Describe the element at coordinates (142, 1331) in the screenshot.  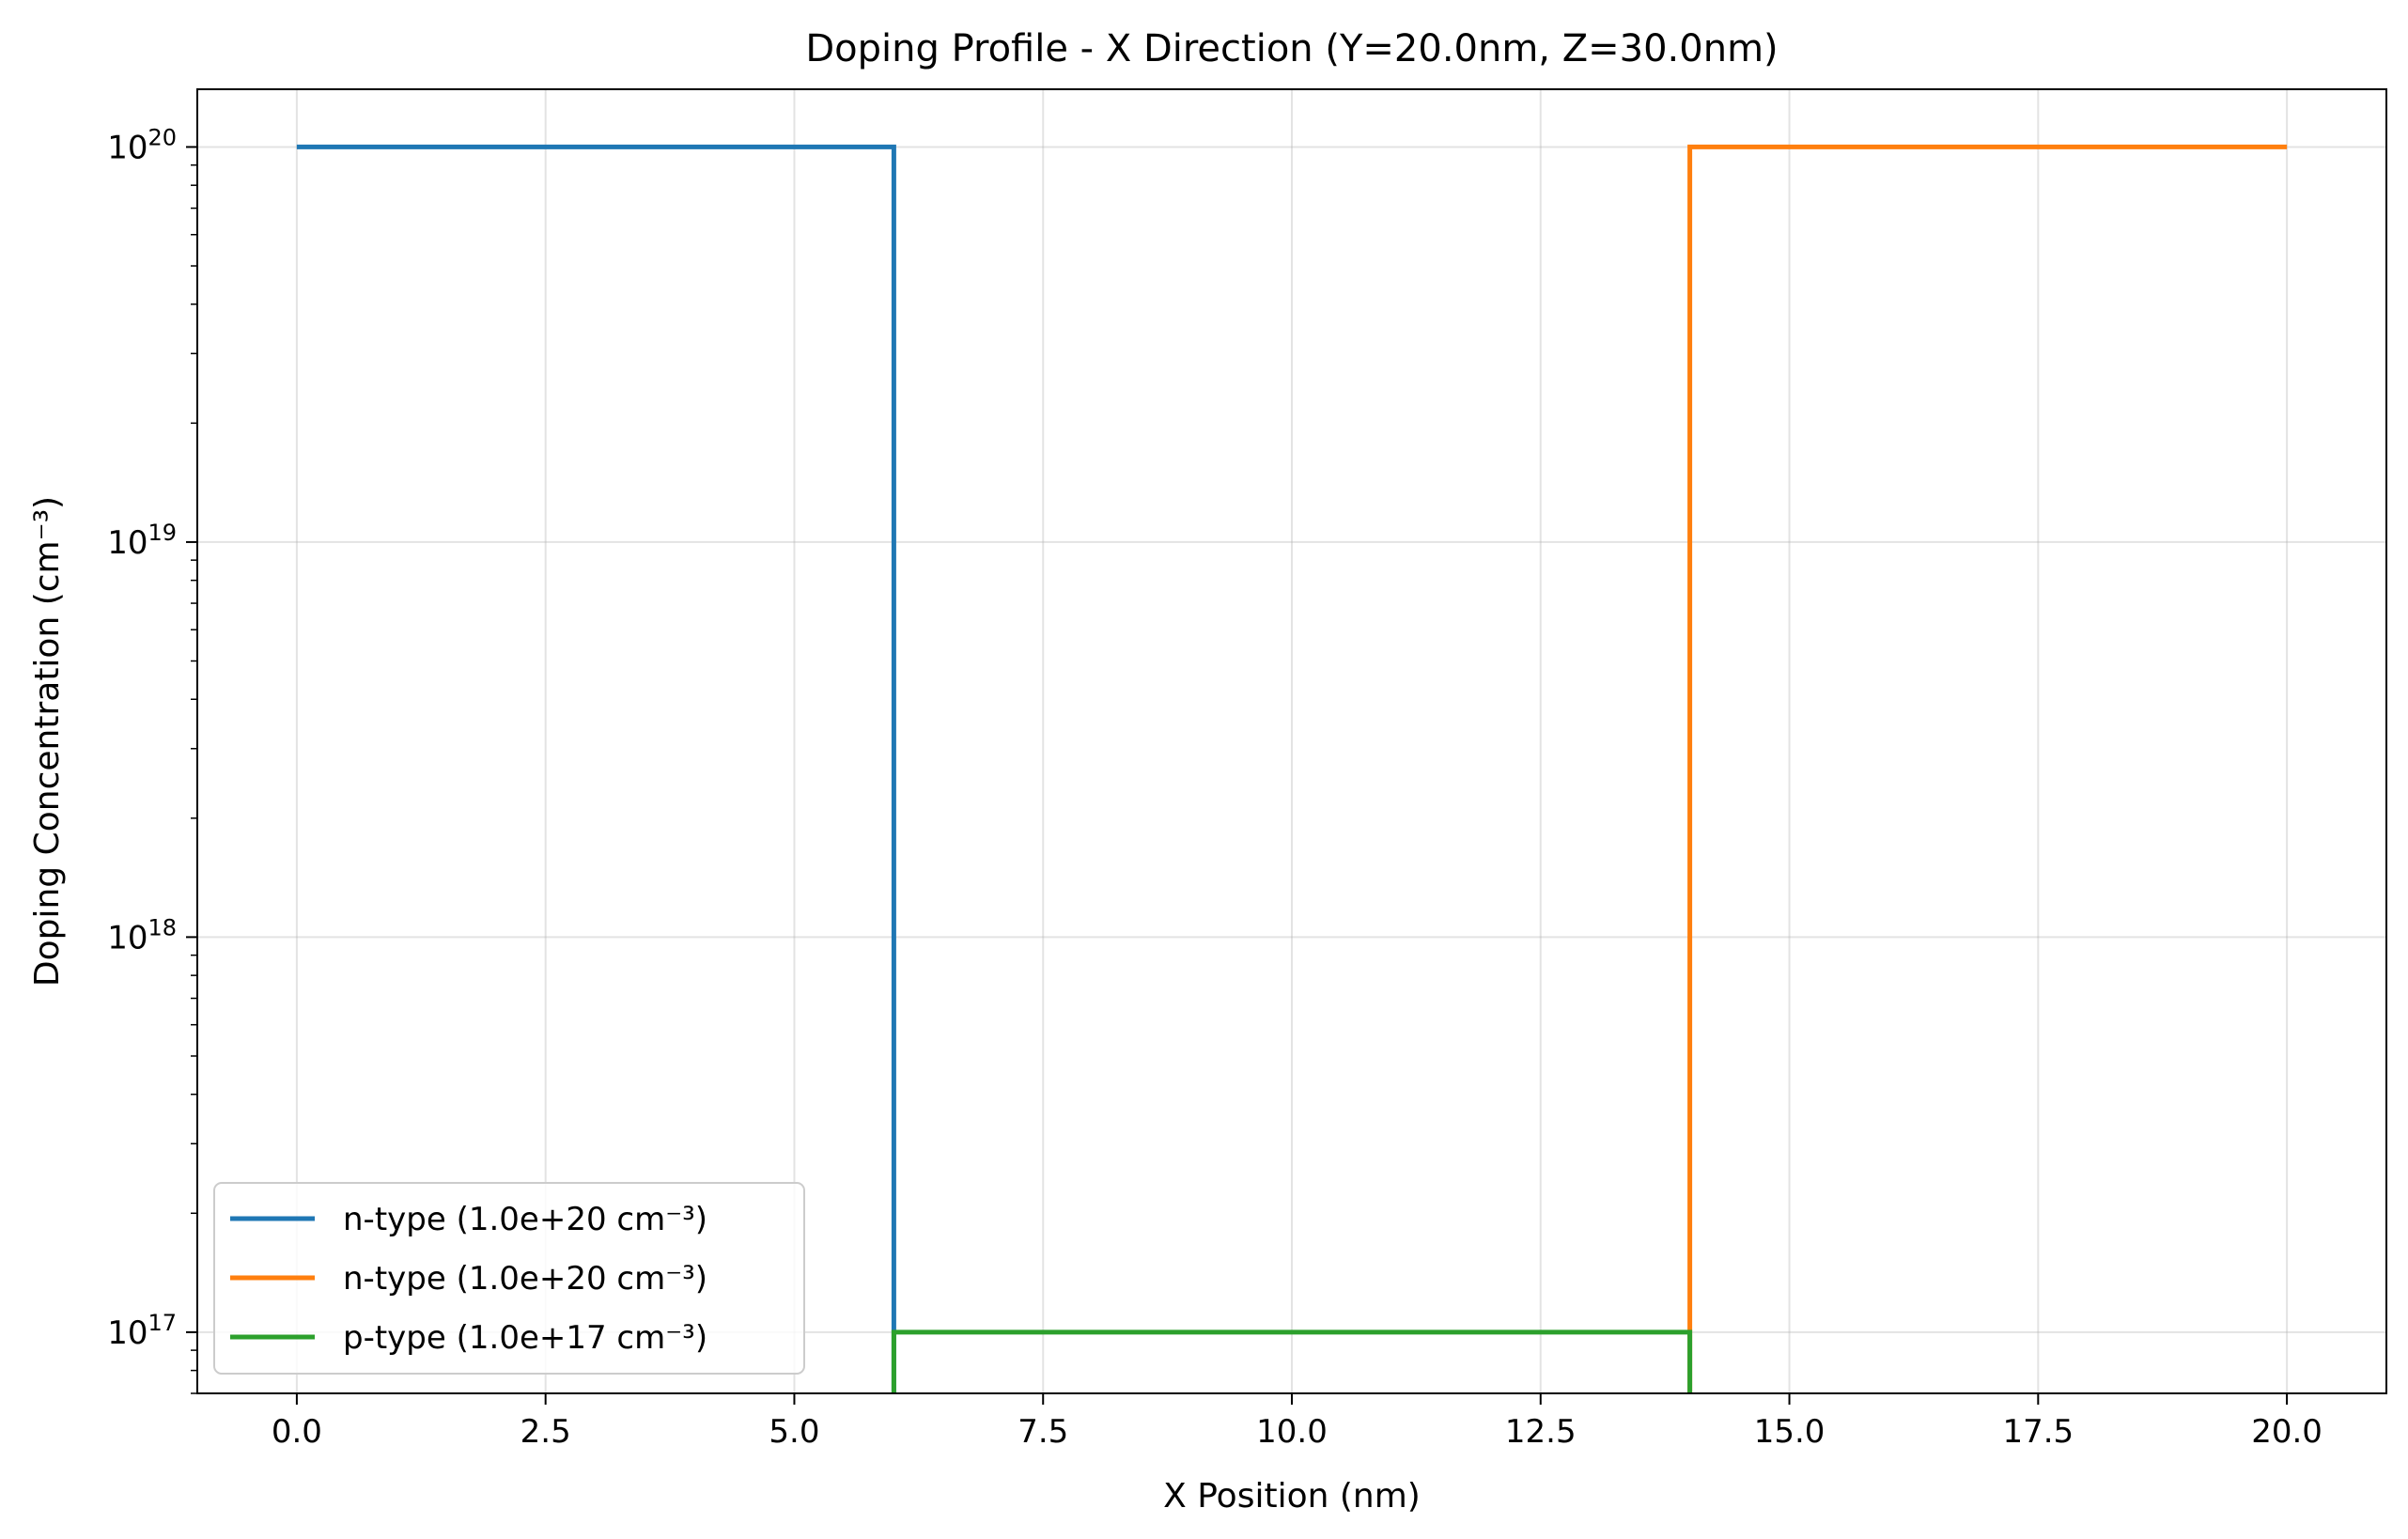
I see `y-tick-label: 1017` at that location.